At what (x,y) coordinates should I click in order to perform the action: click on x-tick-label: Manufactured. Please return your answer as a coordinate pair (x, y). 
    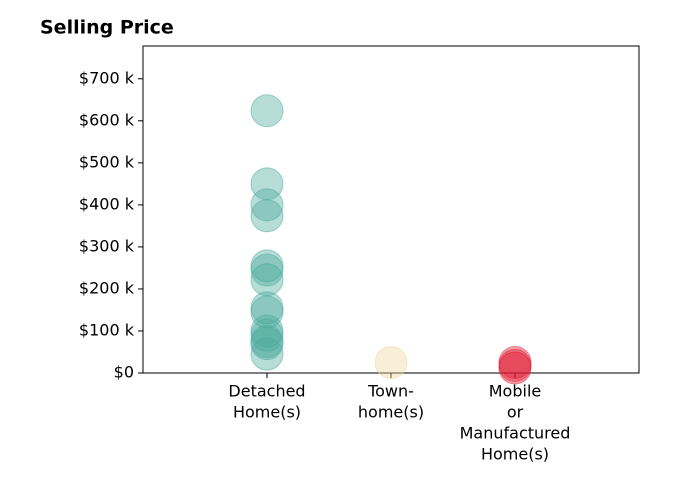
    Looking at the image, I should click on (515, 433).